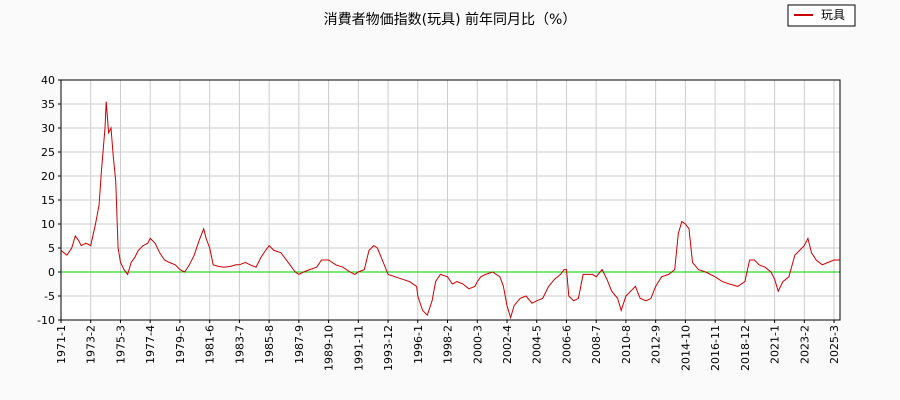 The width and height of the screenshot is (900, 400). I want to click on y-tick-label: 35, so click(48, 104).